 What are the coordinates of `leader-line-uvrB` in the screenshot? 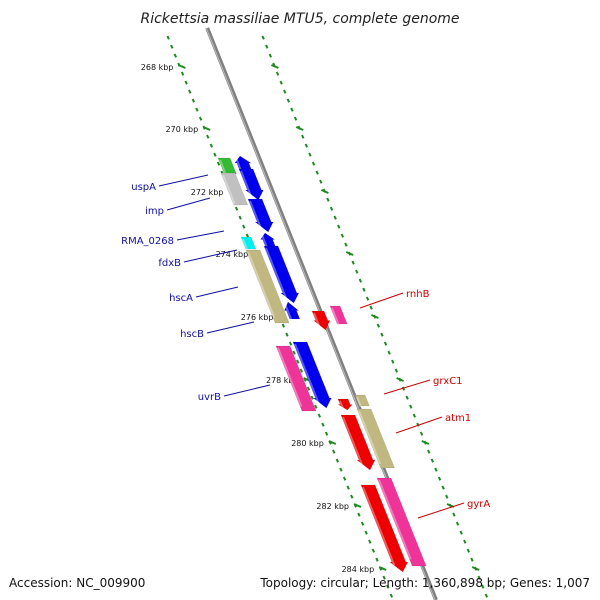 It's located at (247, 390).